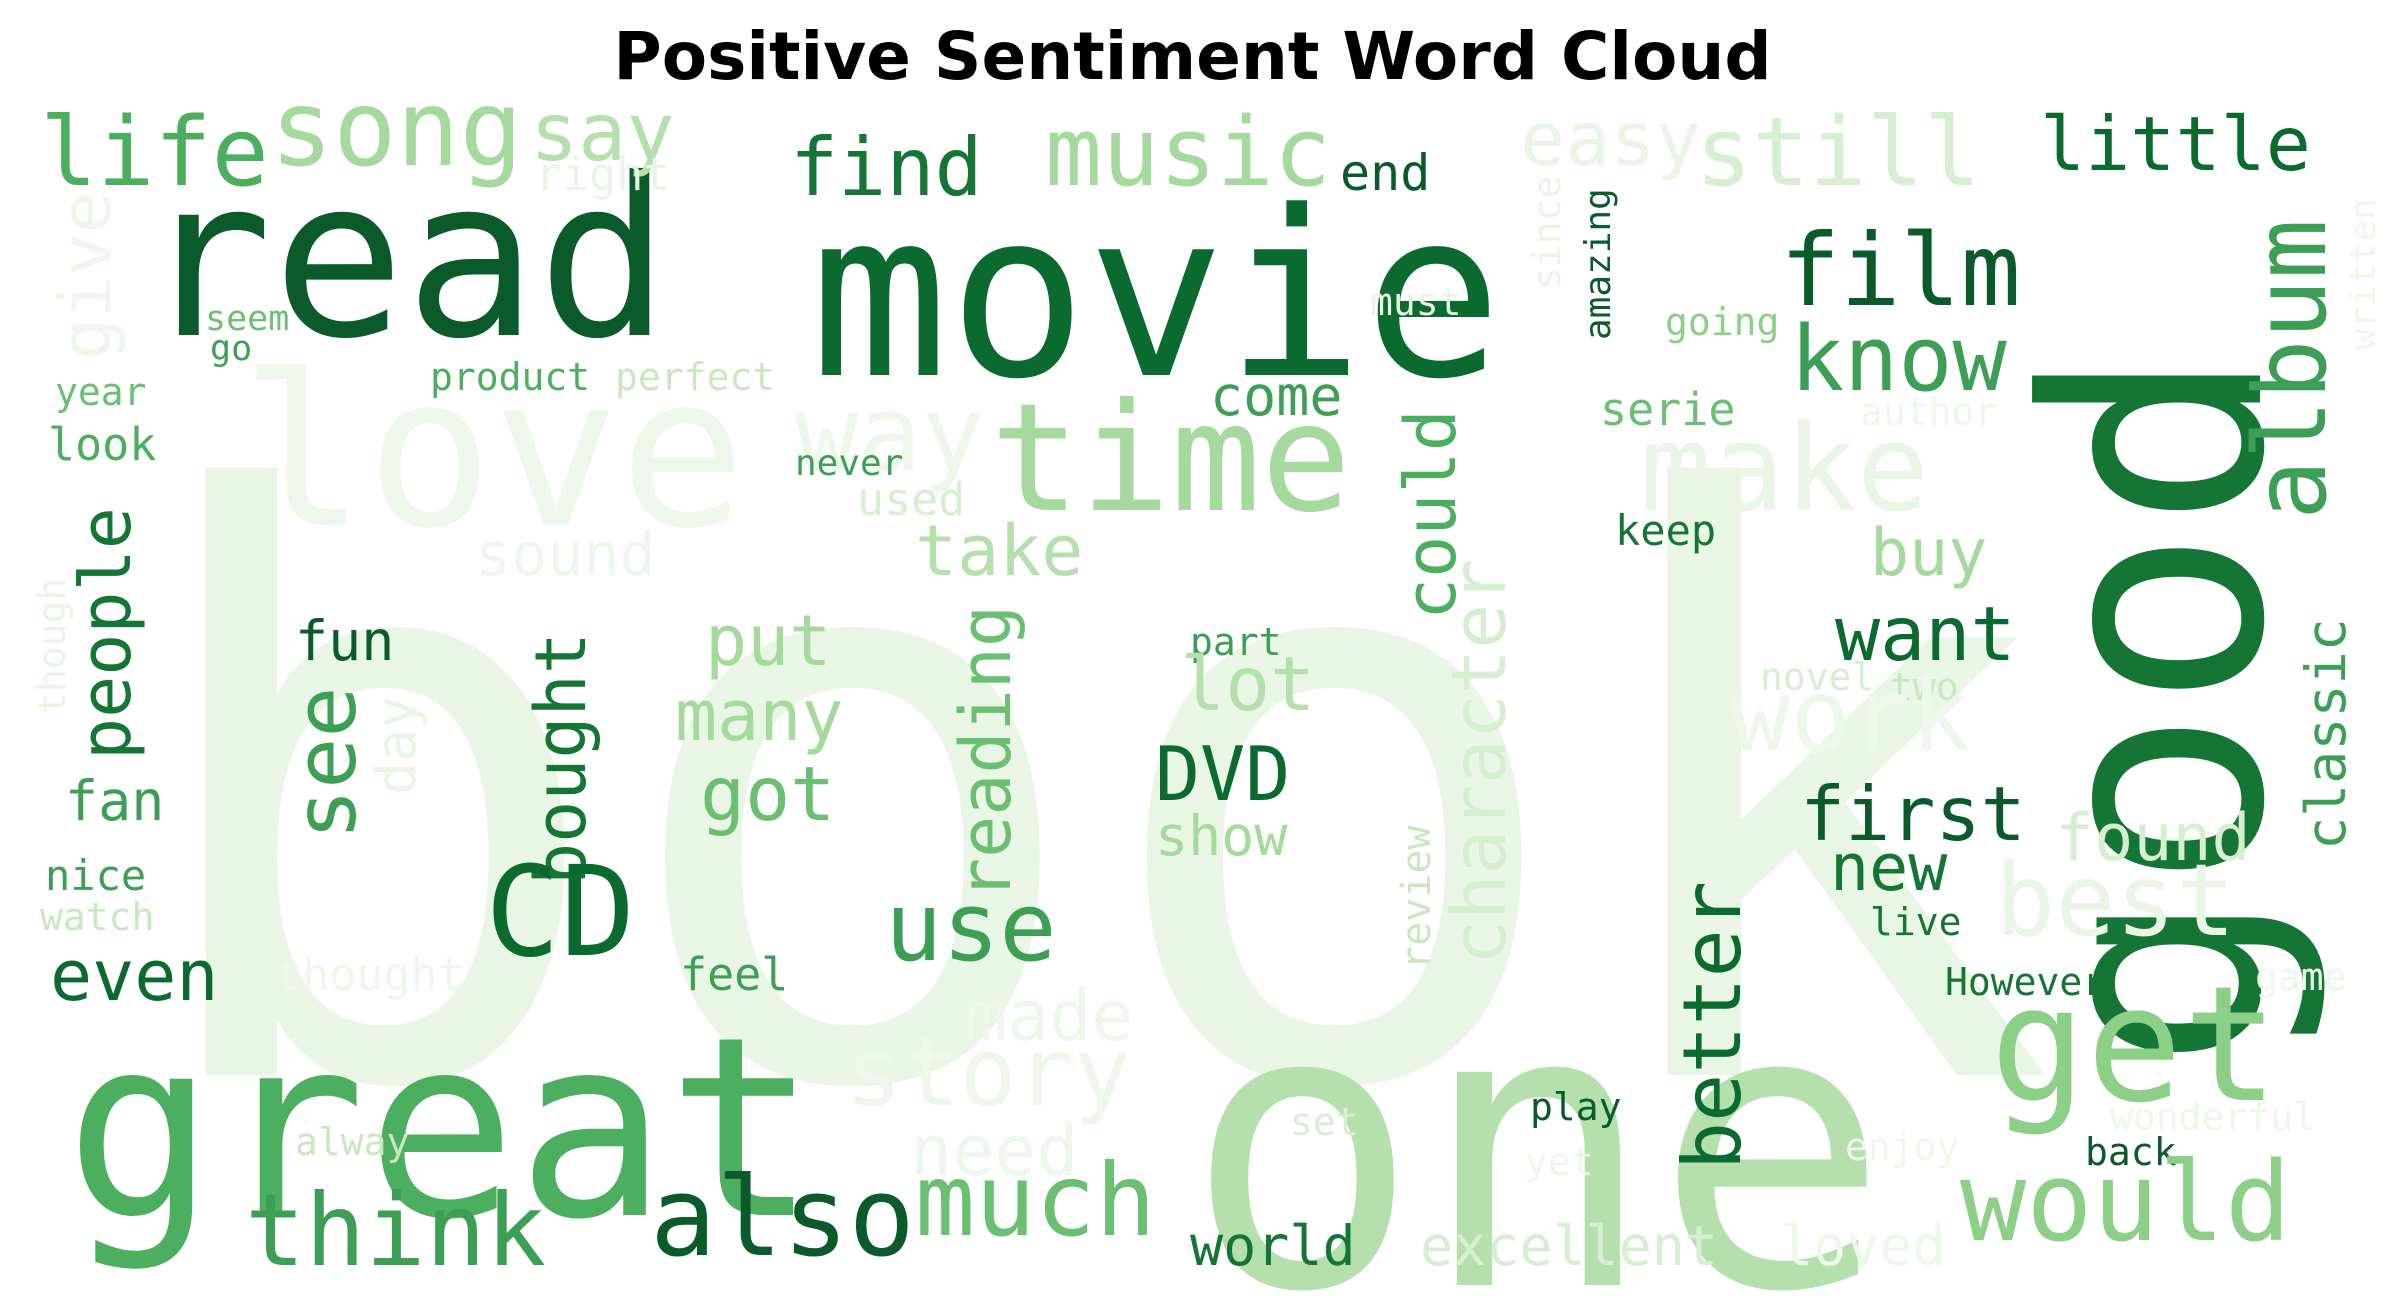 The image size is (2385, 1299). I want to click on word-however: However, so click(2025, 982).